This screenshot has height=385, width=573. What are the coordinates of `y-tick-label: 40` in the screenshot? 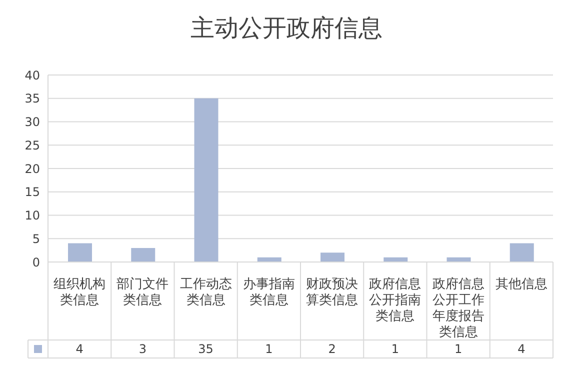 It's located at (32, 75).